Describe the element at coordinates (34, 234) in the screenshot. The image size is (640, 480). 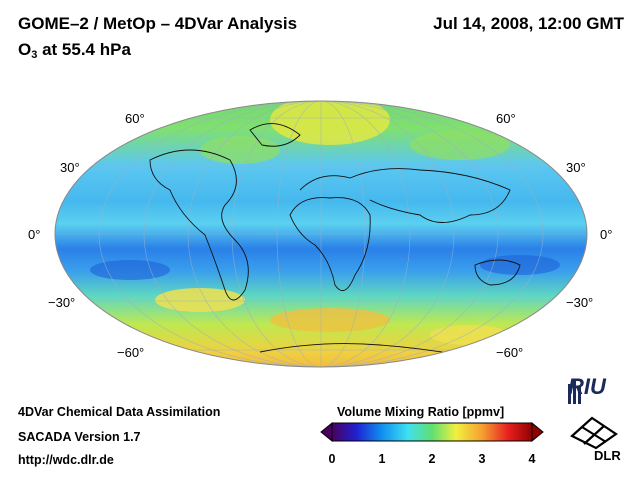
I see `lat-label-0-left: 0°` at that location.